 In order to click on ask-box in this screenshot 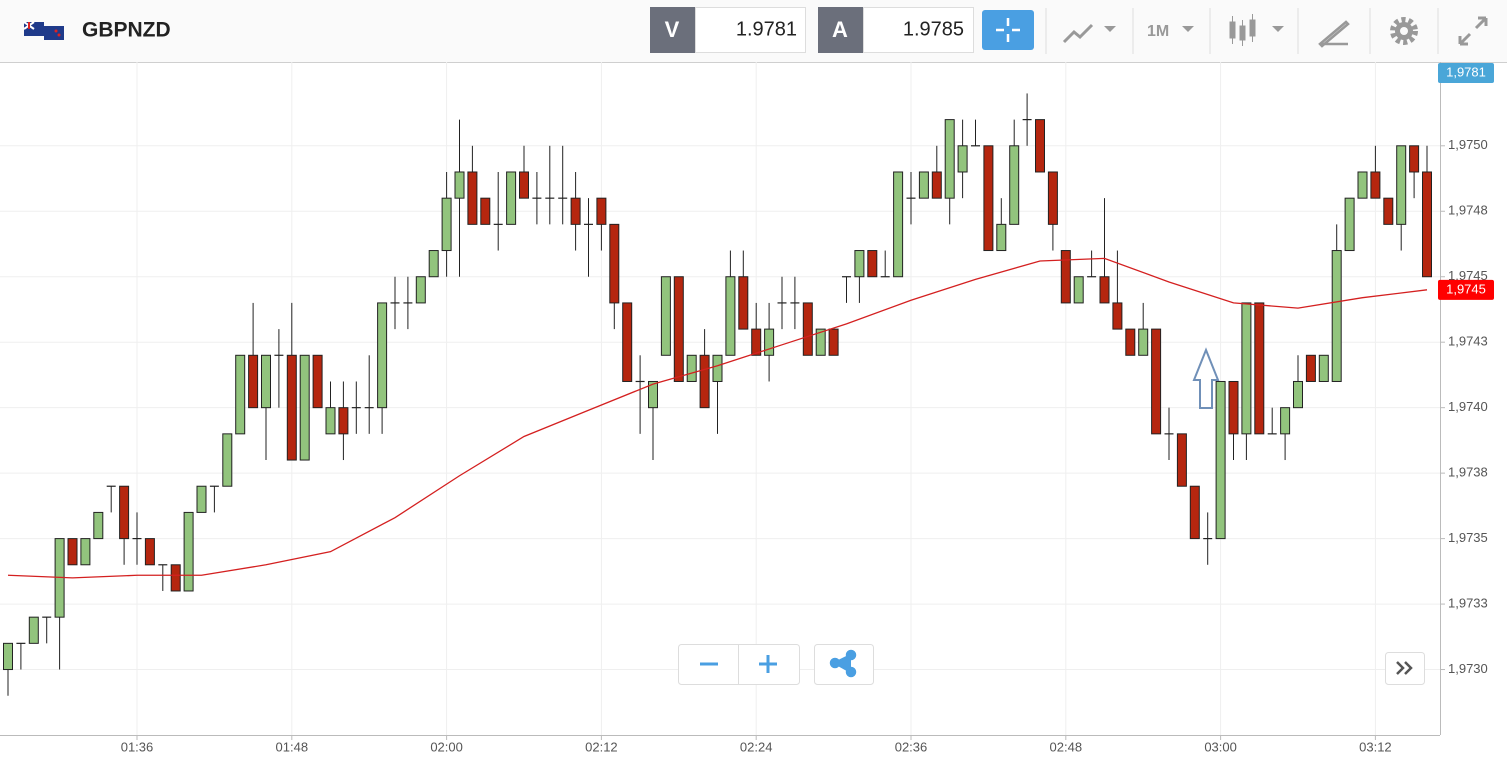, I will do `click(918, 30)`.